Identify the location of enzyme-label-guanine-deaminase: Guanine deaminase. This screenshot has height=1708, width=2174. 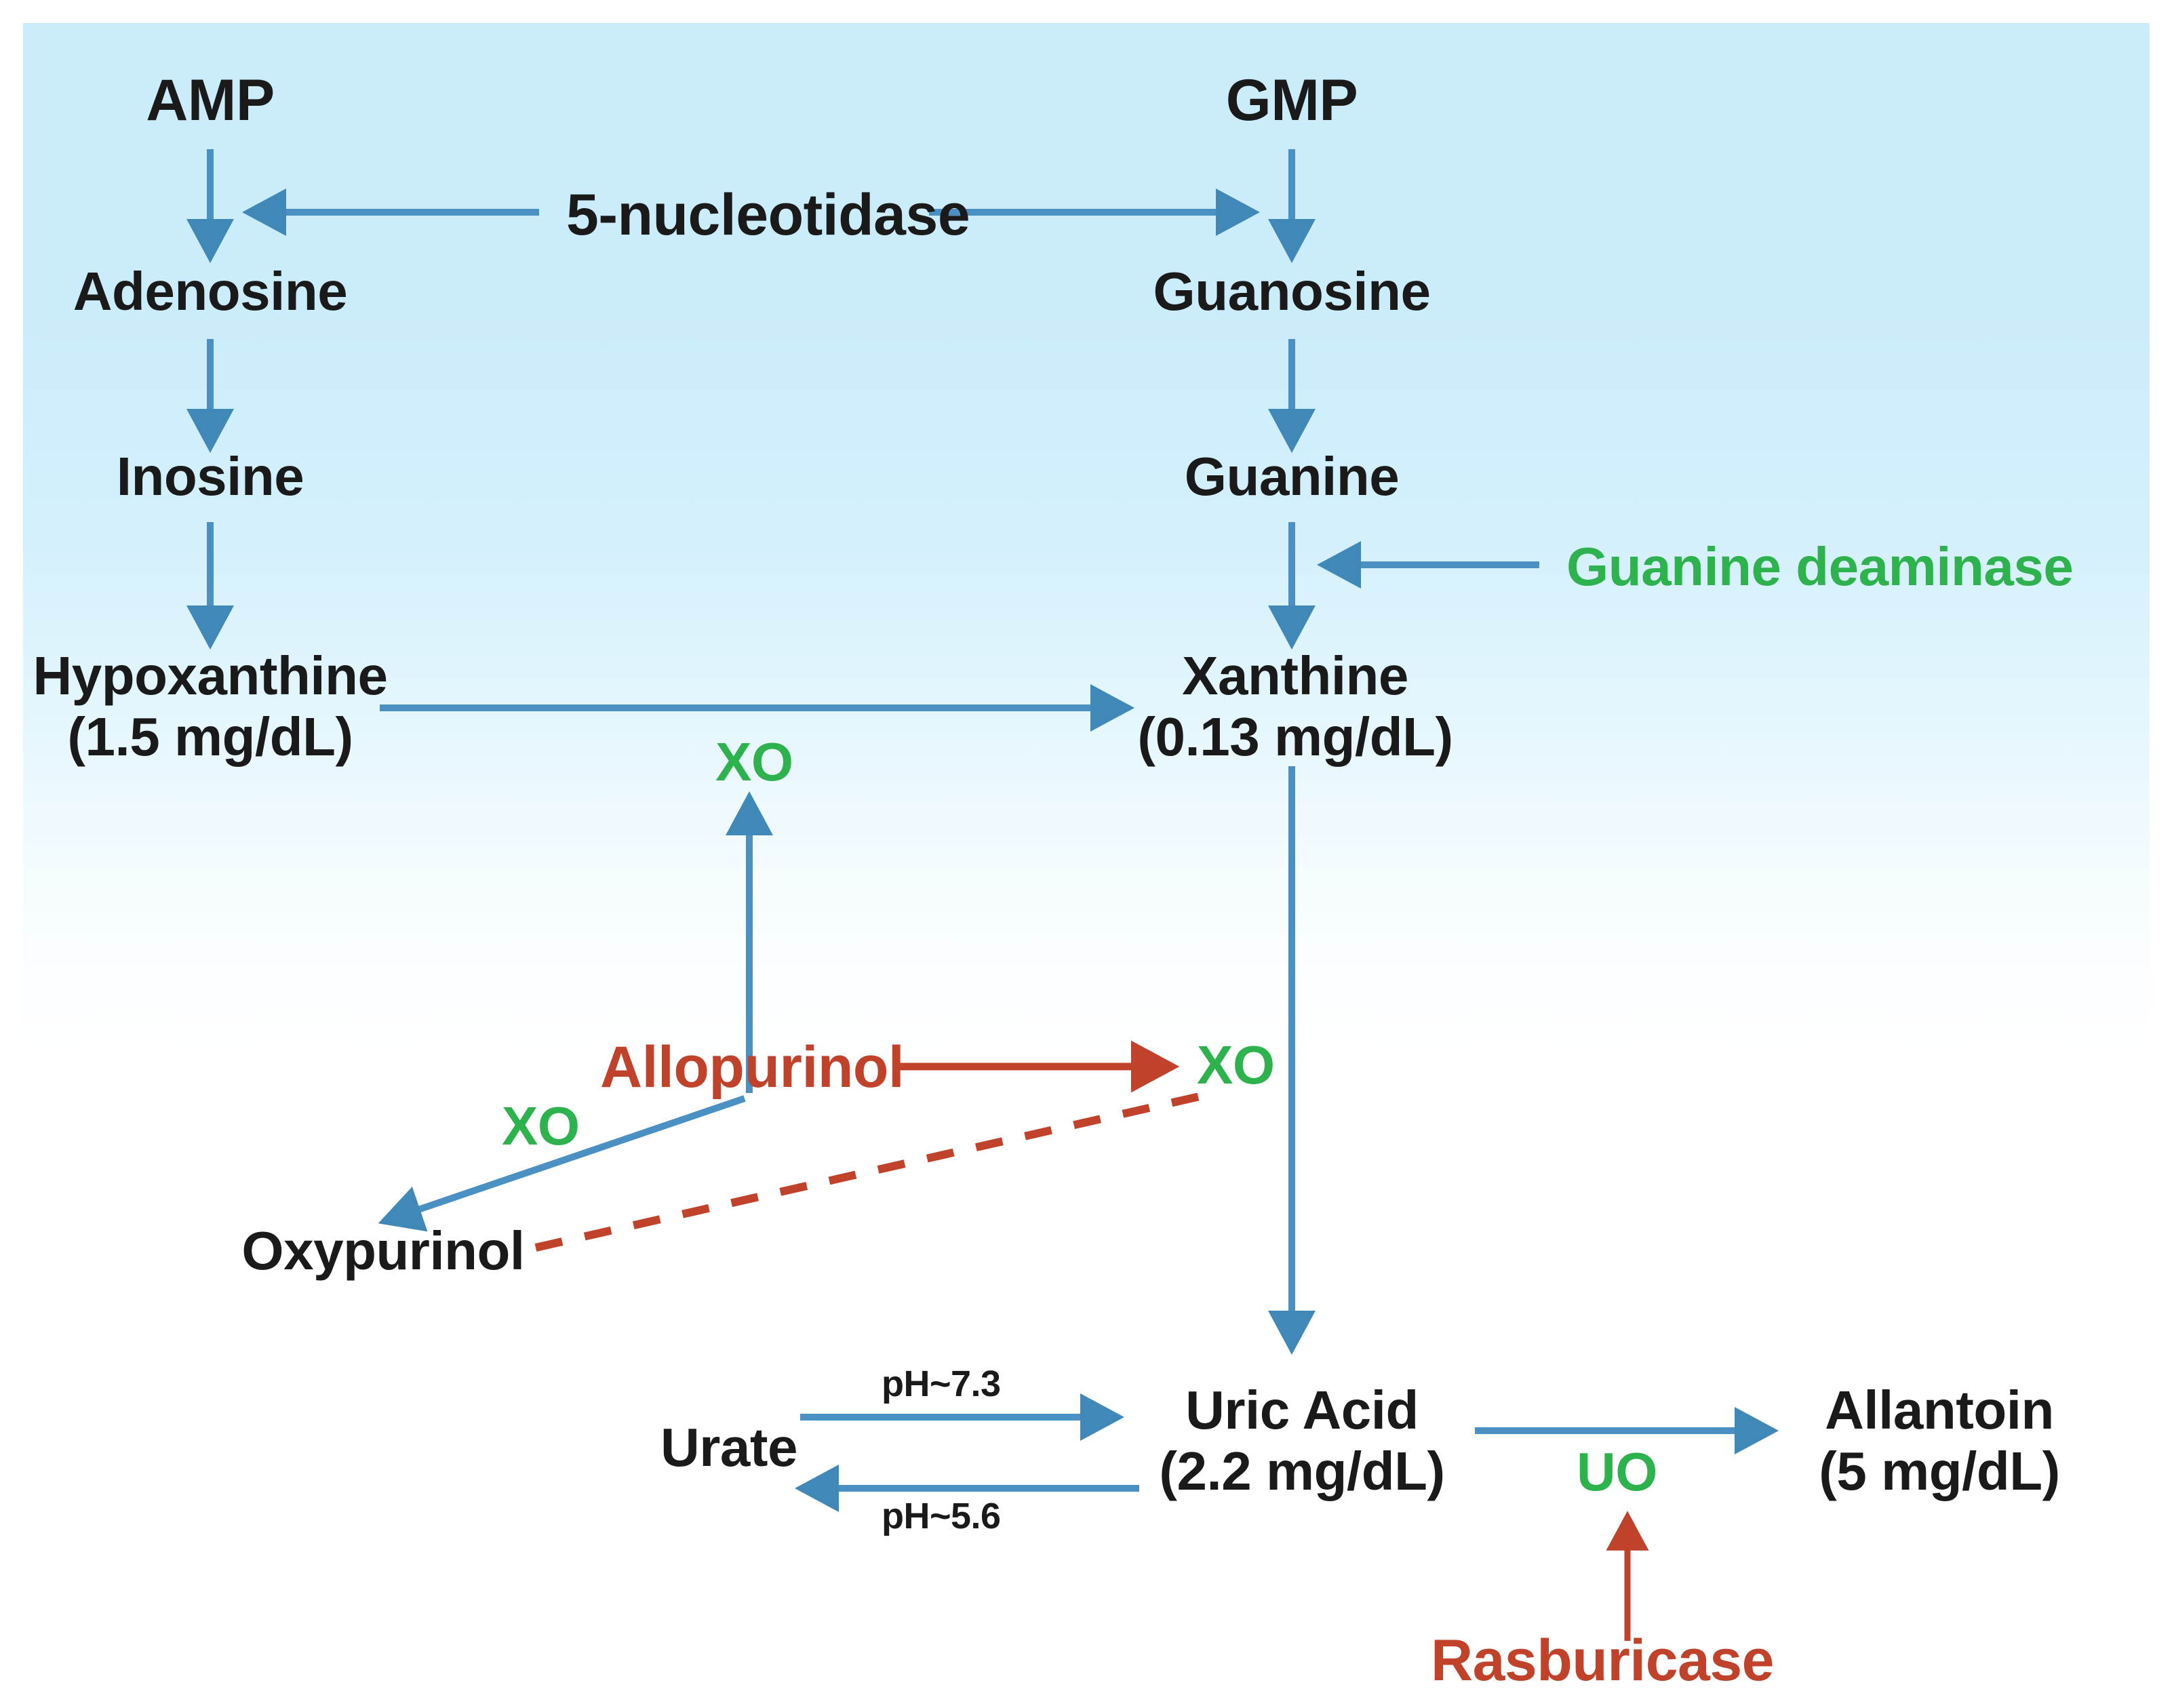
(1820, 567).